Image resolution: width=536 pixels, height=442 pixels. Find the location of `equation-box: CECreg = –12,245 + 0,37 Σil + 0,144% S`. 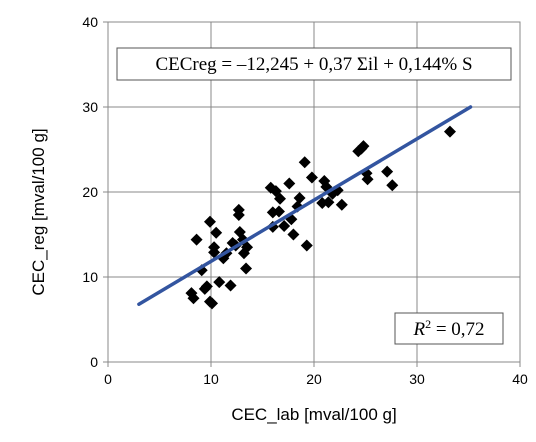

equation-box: CECreg = –12,245 + 0,37 Σil + 0,144% S is located at coordinates (314, 64).